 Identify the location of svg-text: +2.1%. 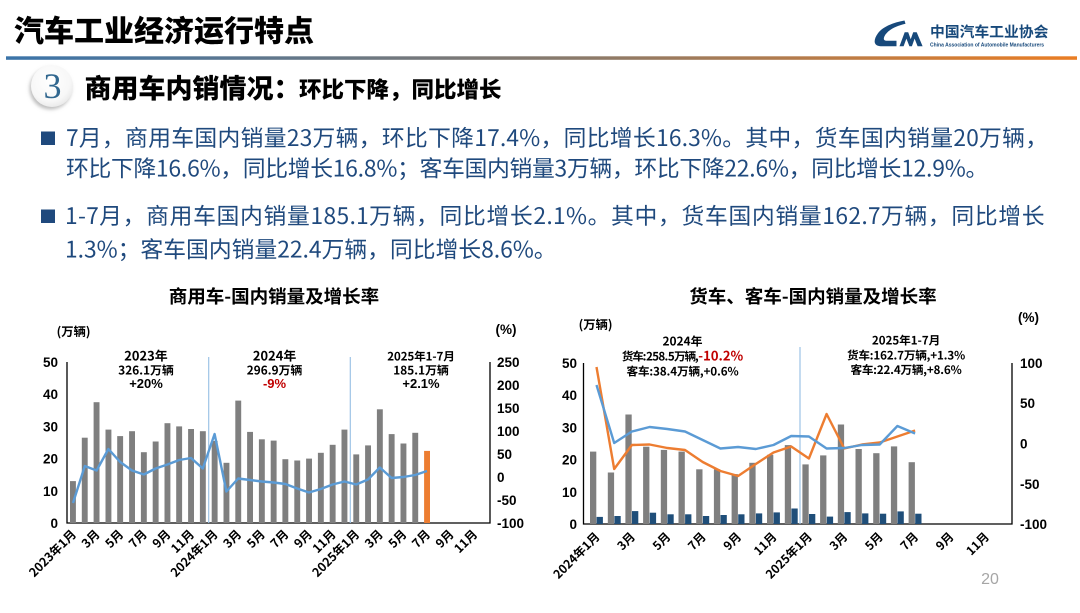
(421, 383).